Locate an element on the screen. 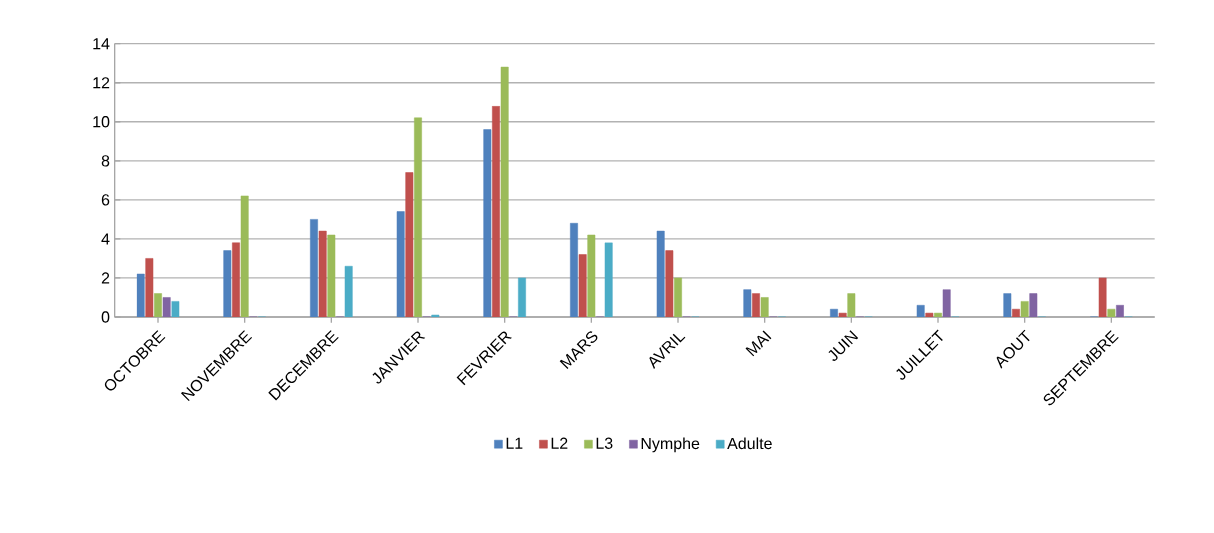 This screenshot has width=1214, height=533. legend-label: L1 is located at coordinates (514, 443).